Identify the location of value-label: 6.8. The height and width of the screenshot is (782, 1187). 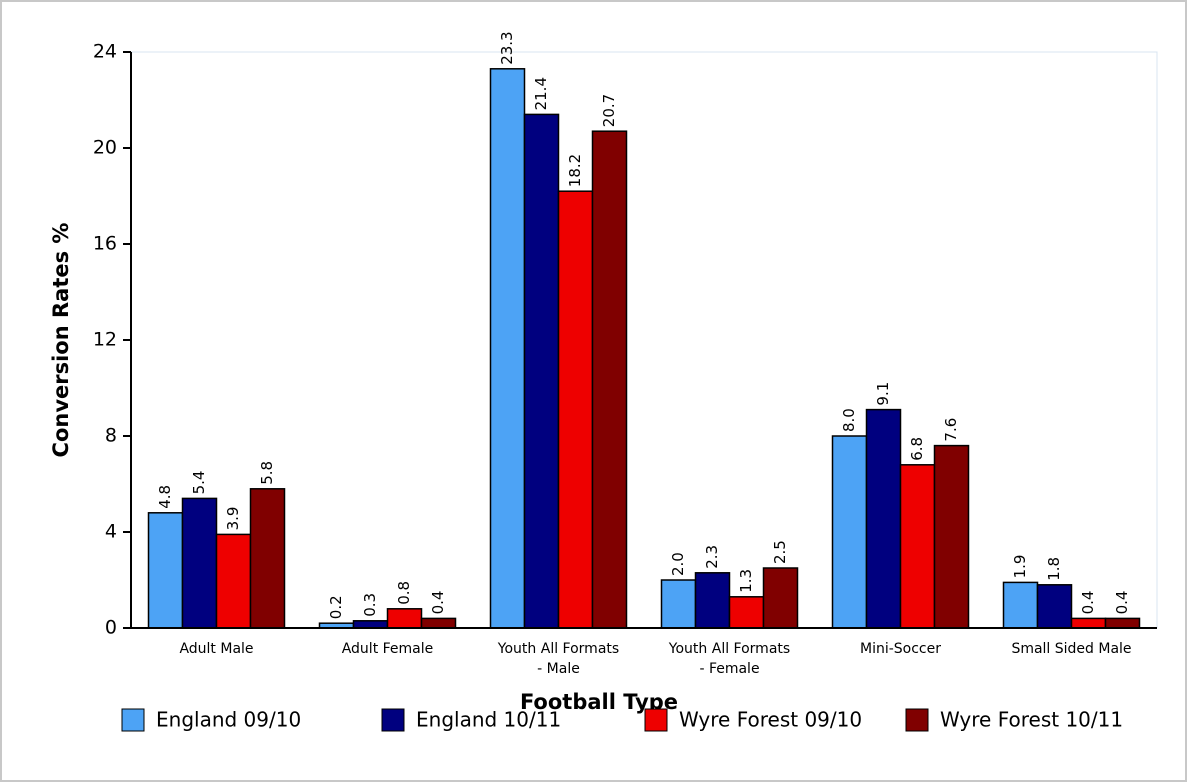
(917, 449).